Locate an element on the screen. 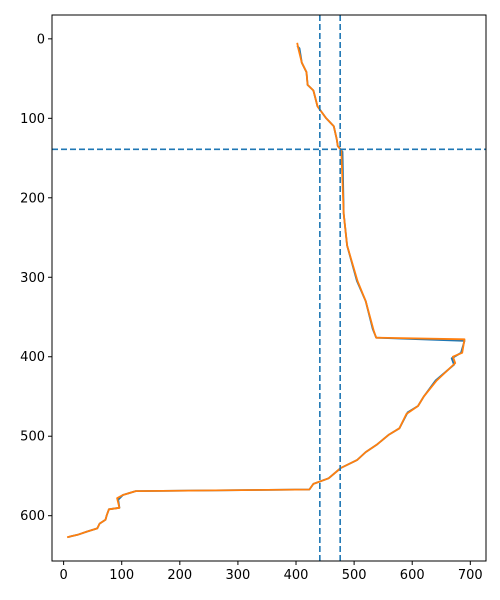 The height and width of the screenshot is (600, 500). x-tick-label: 300 is located at coordinates (238, 575).